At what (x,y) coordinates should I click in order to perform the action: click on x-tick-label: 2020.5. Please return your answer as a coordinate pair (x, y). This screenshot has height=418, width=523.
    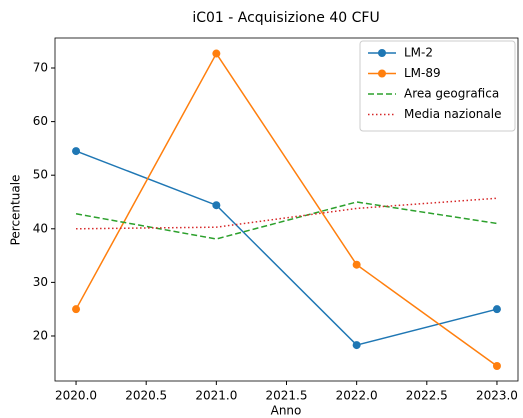
    Looking at the image, I should click on (146, 396).